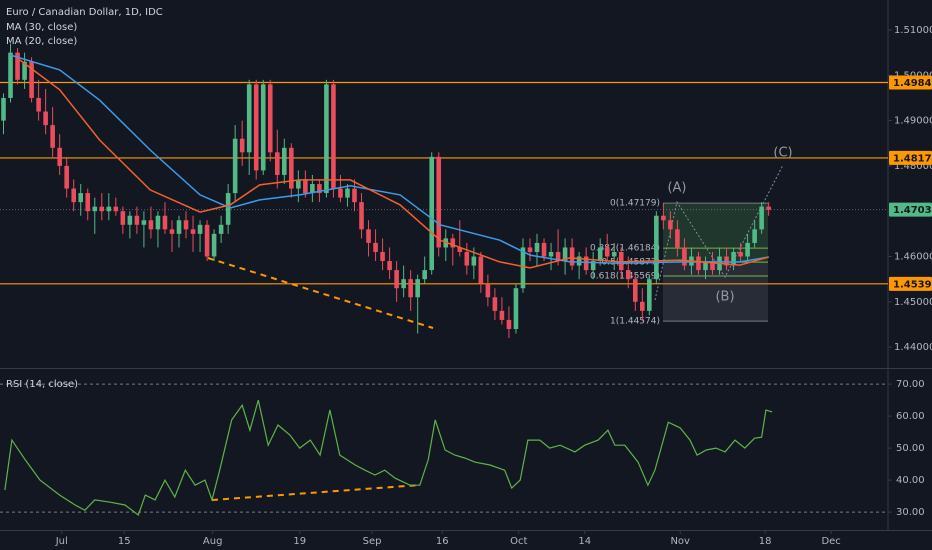  I want to click on x-tick-label: Jul, so click(61, 541).